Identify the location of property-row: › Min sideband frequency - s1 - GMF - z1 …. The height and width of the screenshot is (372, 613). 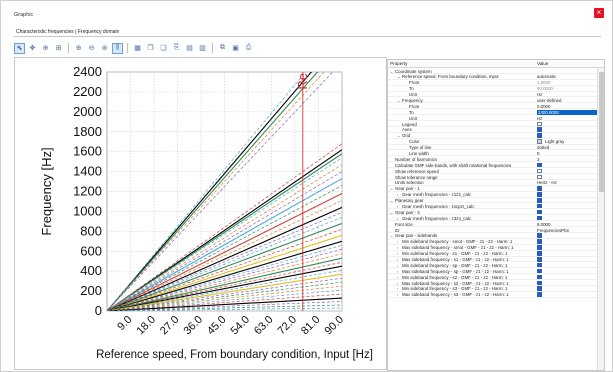
(493, 254).